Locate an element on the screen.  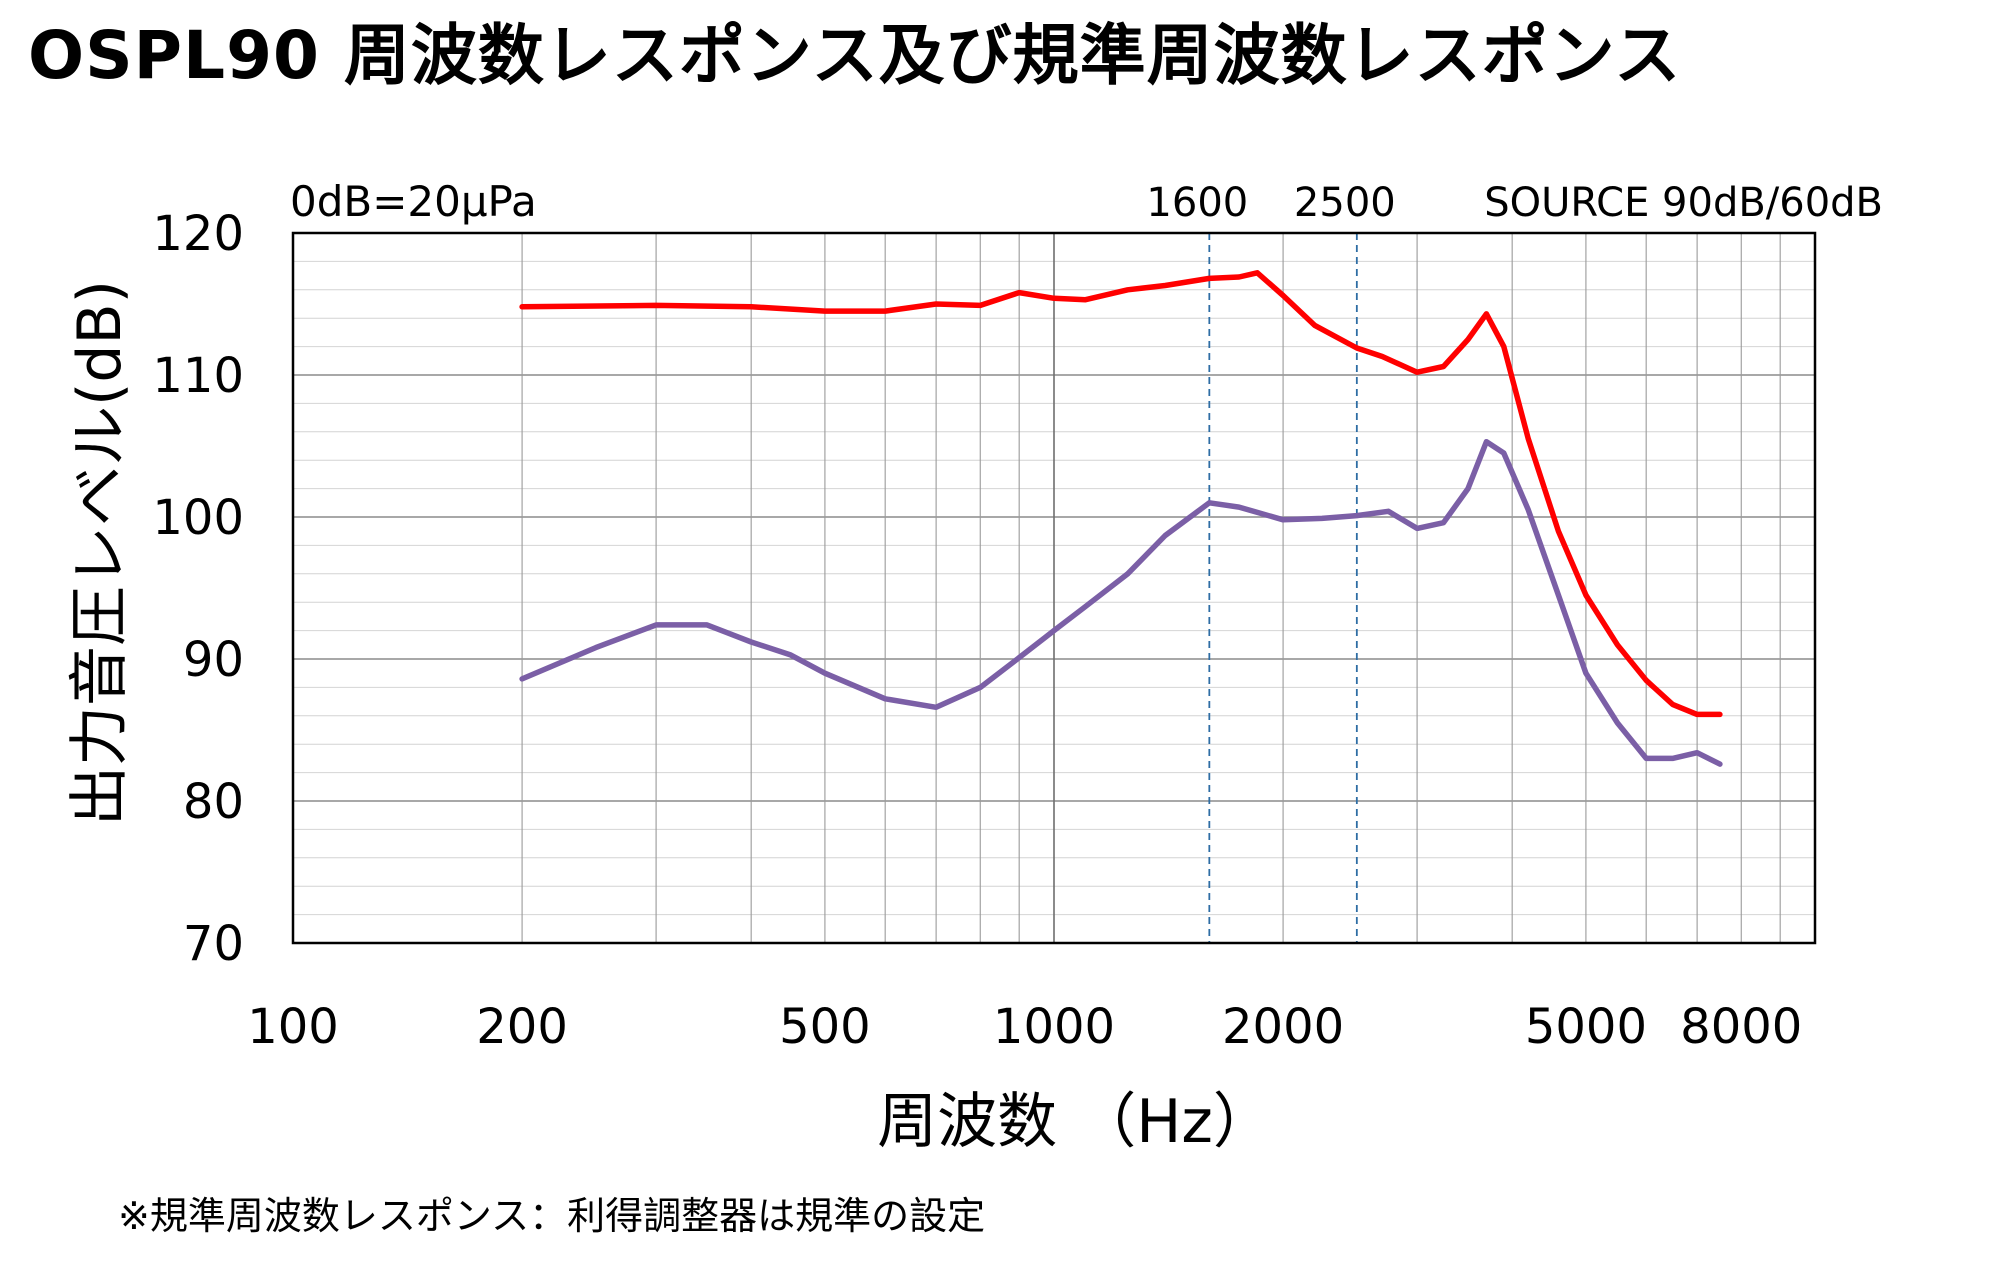
source-annotation: SOURCE 90dB/60dB is located at coordinates (1683, 203).